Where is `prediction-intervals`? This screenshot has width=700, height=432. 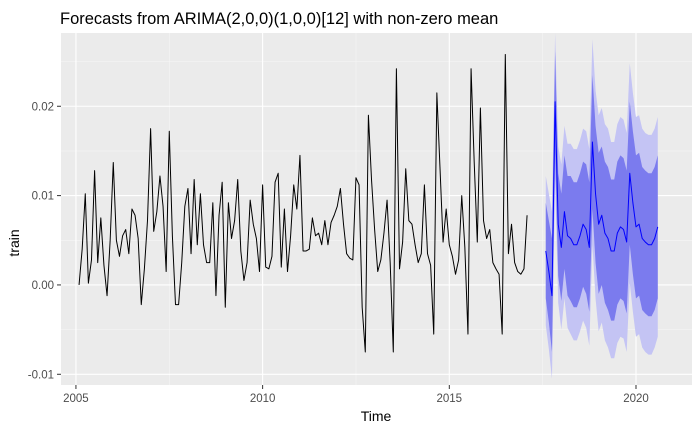 prediction-intervals is located at coordinates (601, 206).